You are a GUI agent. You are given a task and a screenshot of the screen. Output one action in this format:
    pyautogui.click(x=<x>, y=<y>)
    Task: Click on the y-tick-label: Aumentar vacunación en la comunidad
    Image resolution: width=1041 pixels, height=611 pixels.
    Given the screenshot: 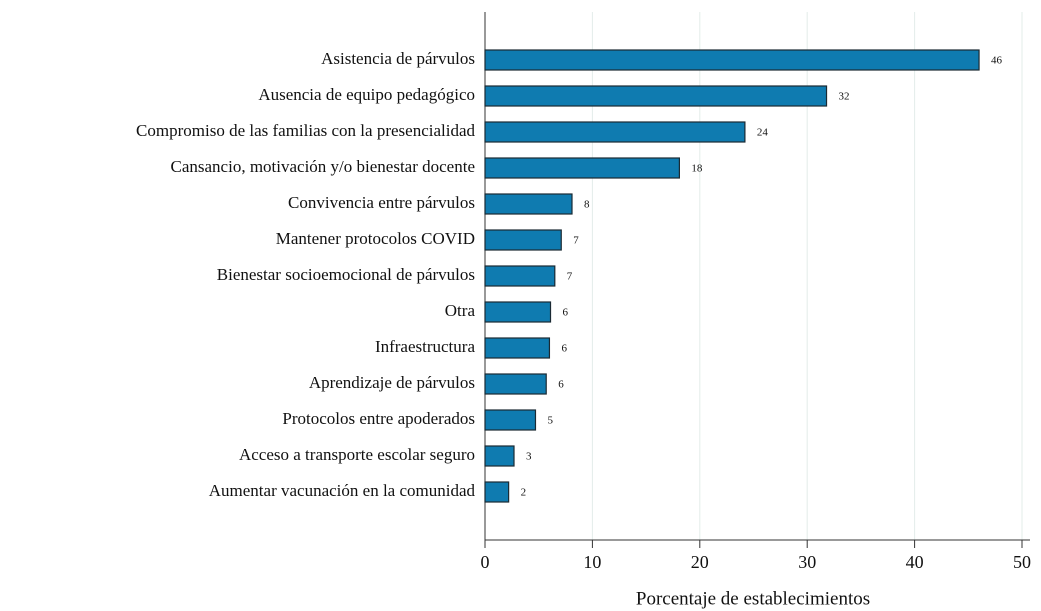 What is the action you would take?
    pyautogui.click(x=342, y=490)
    